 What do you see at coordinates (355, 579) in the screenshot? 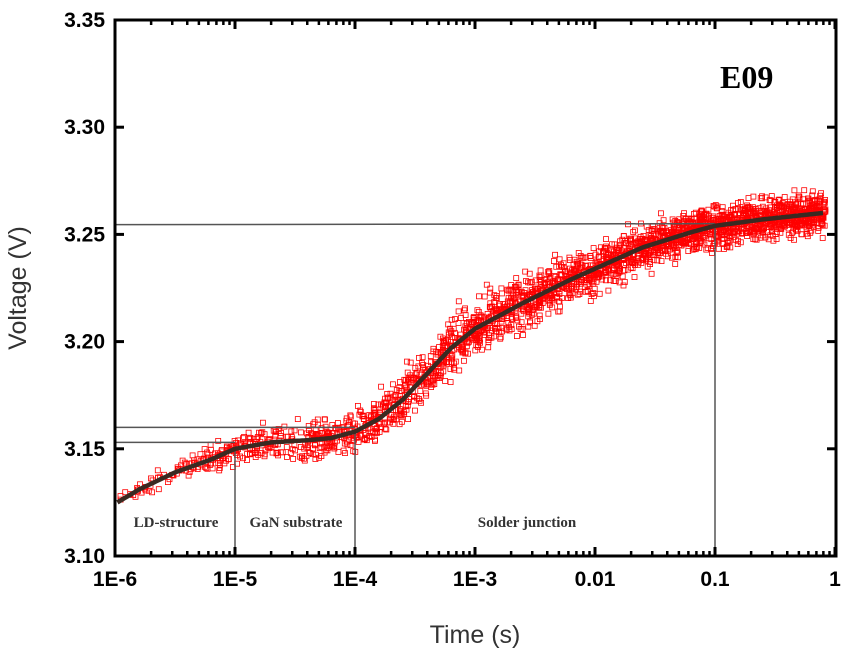
I see `x-tick-label: 1E-4` at bounding box center [355, 579].